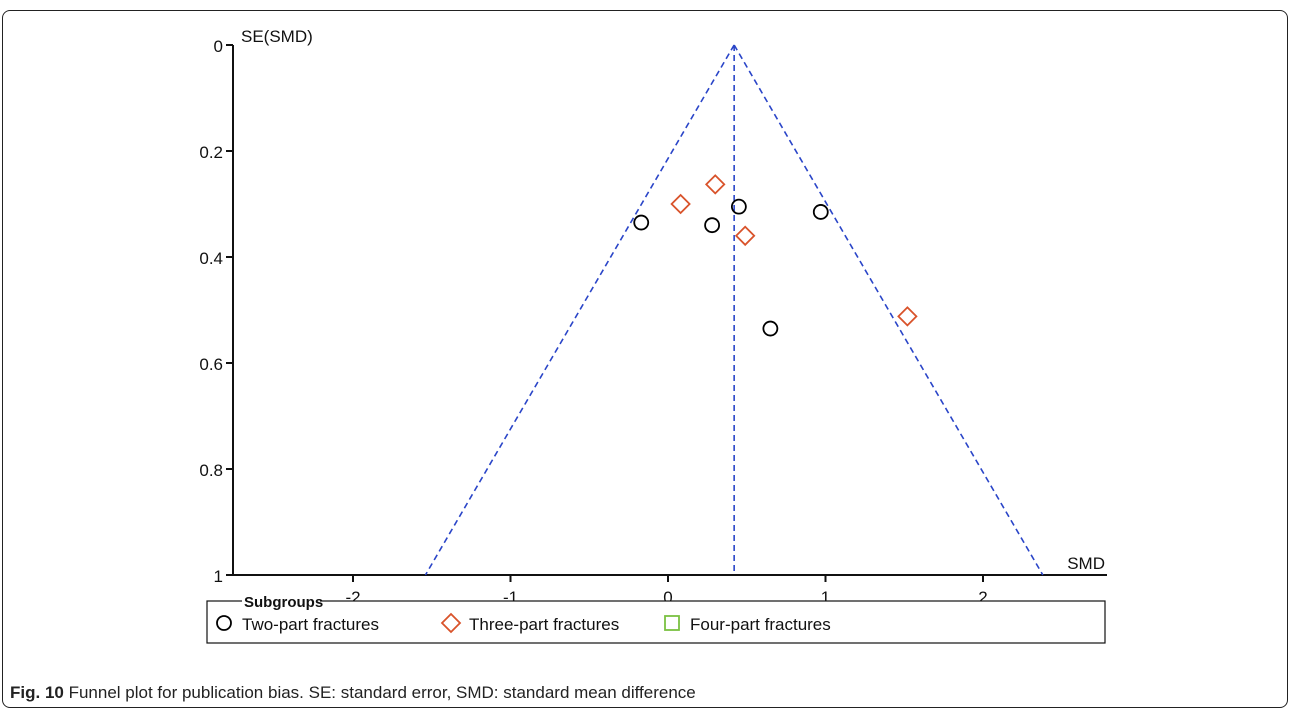 Image resolution: width=1292 pixels, height=712 pixels. What do you see at coordinates (211, 152) in the screenshot?
I see `y-tick-label: 0.2` at bounding box center [211, 152].